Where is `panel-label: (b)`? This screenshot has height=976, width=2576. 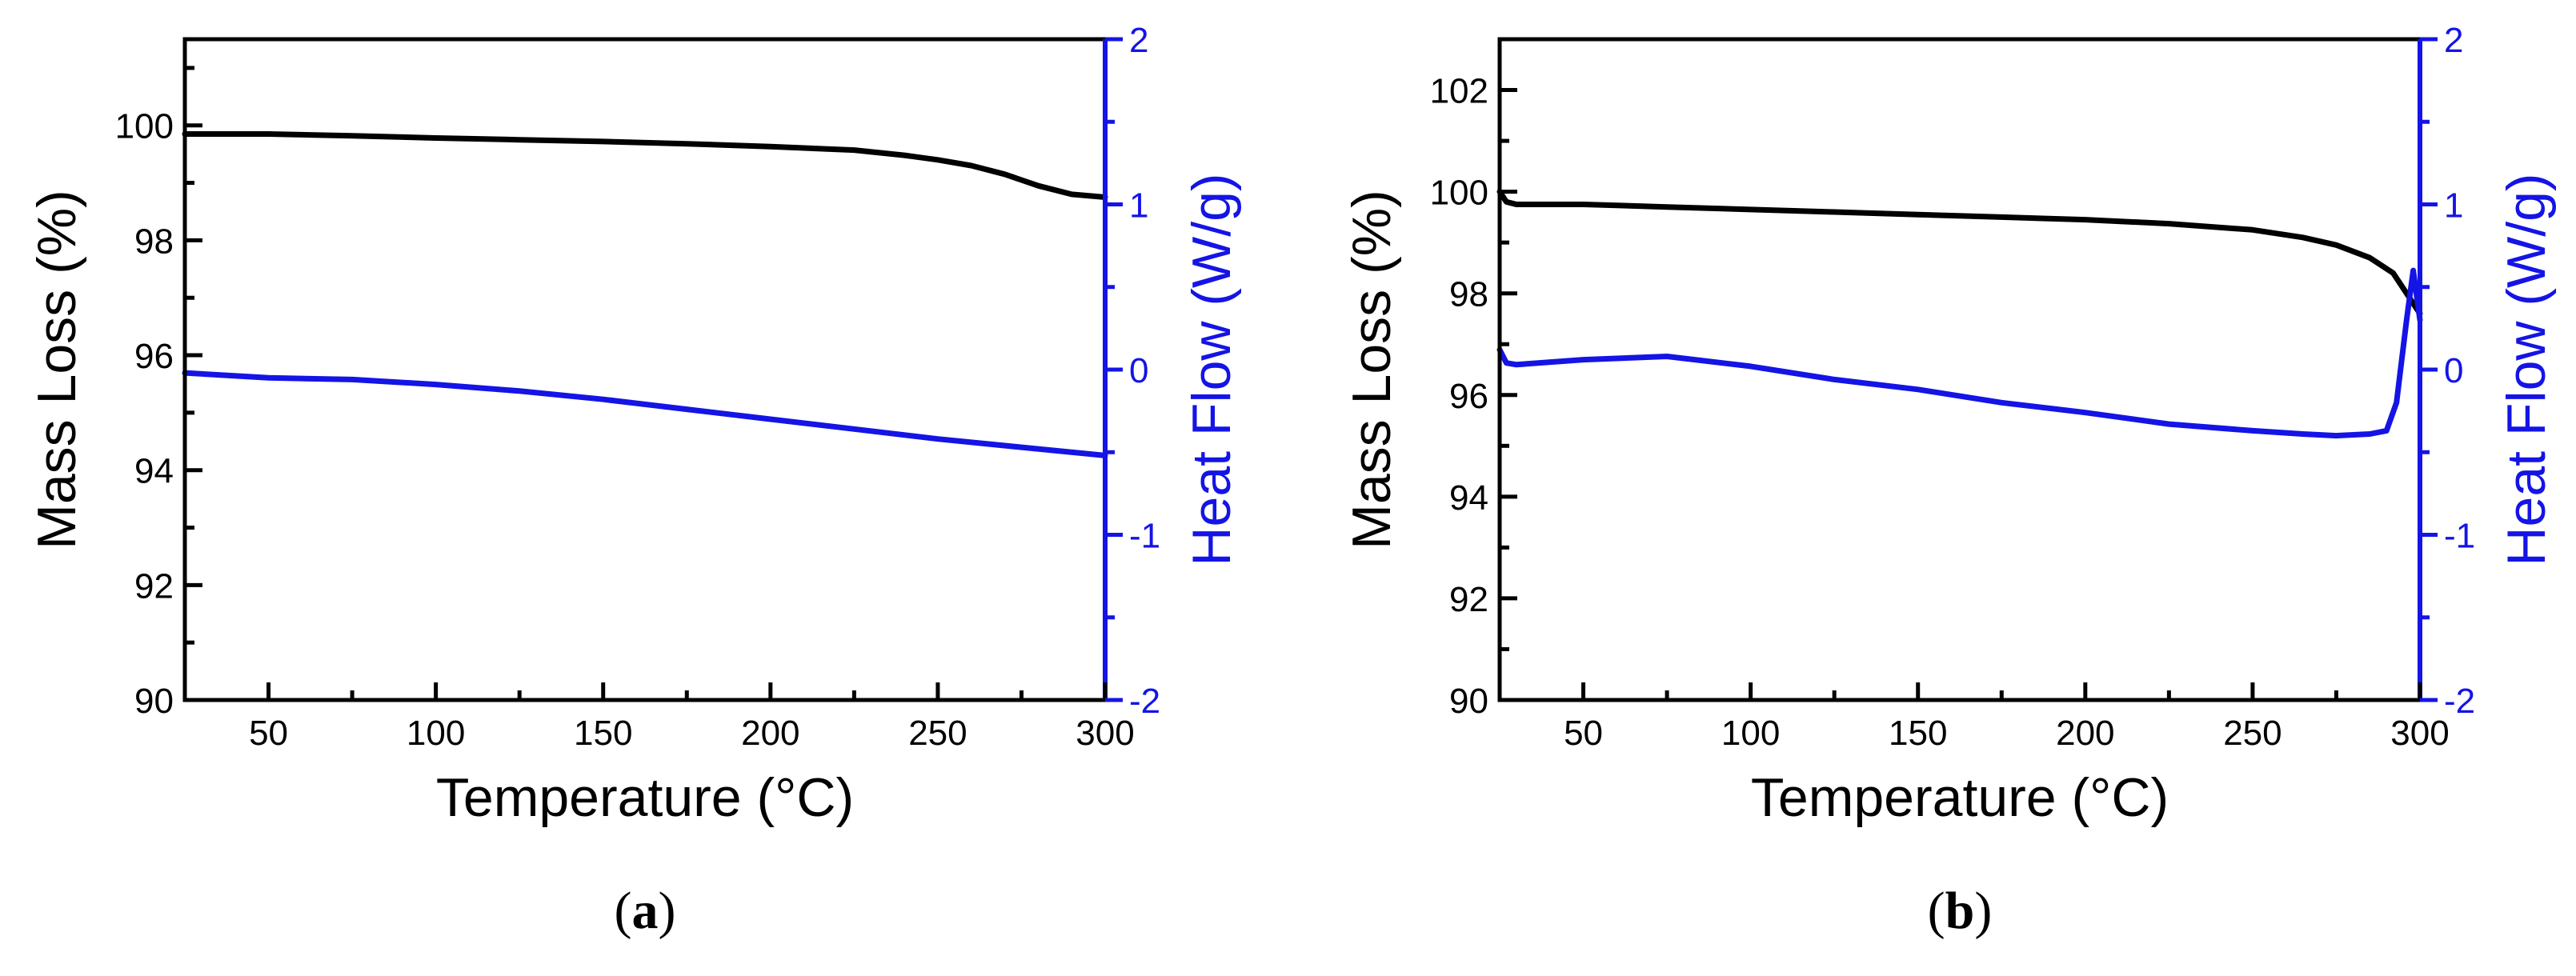 panel-label: (b) is located at coordinates (1960, 911).